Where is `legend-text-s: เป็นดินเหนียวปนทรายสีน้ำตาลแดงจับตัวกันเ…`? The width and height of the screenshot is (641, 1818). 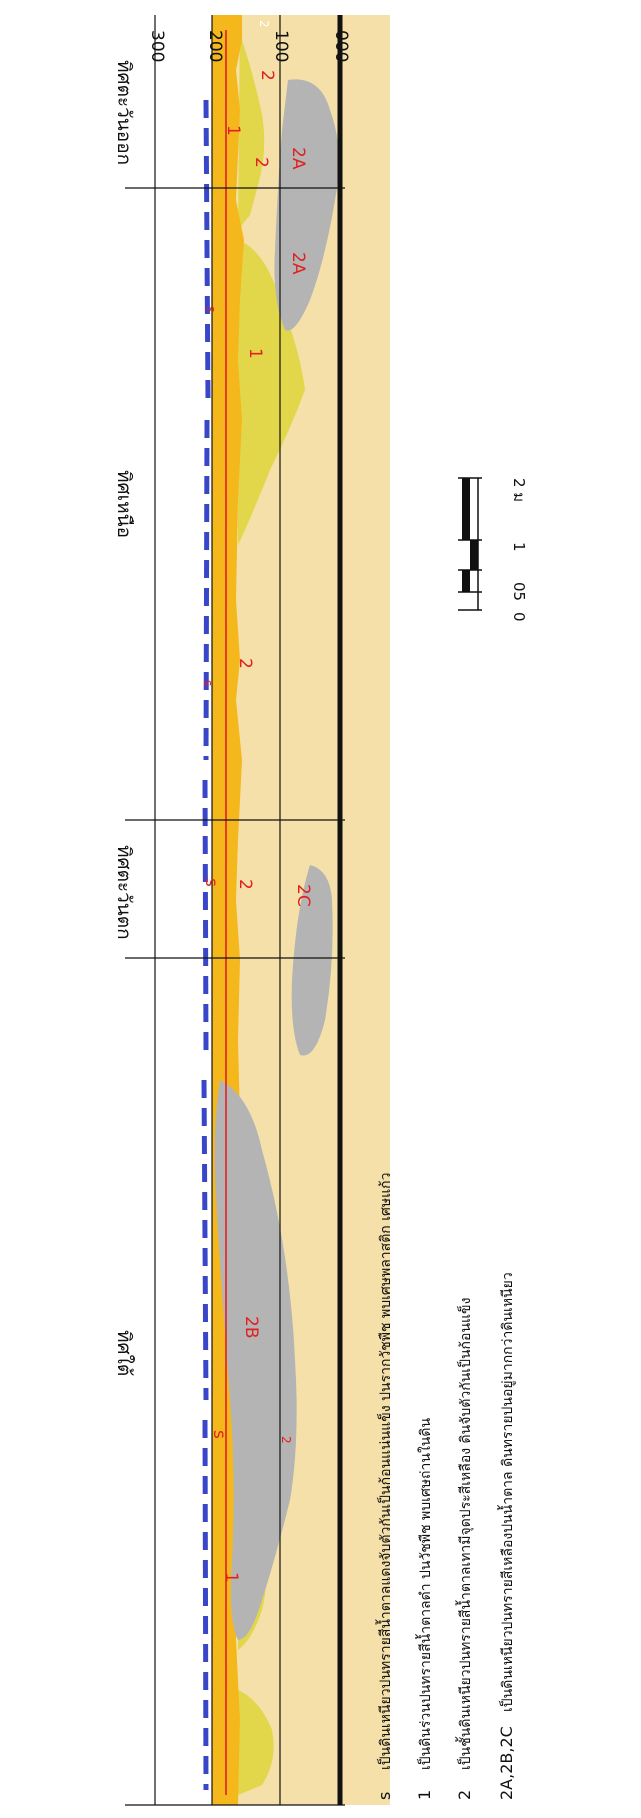
legend-text-s: เป็นดินเหนียวปนทรายสีน้ำตาลแดงจับตัวกันเ… is located at coordinates (384, 1471).